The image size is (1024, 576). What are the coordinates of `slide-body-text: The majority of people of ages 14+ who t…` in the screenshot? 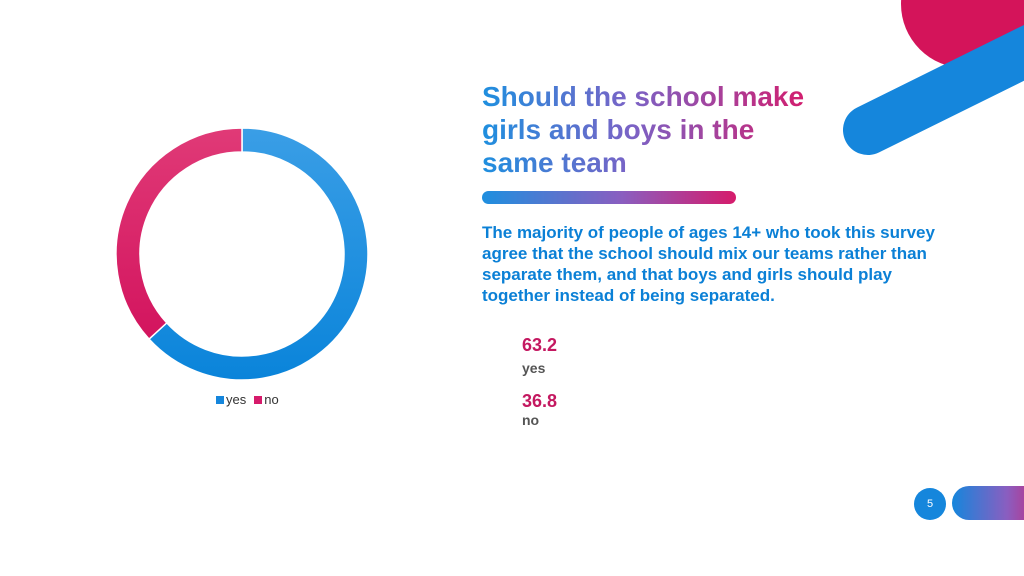 It's located at (708, 264).